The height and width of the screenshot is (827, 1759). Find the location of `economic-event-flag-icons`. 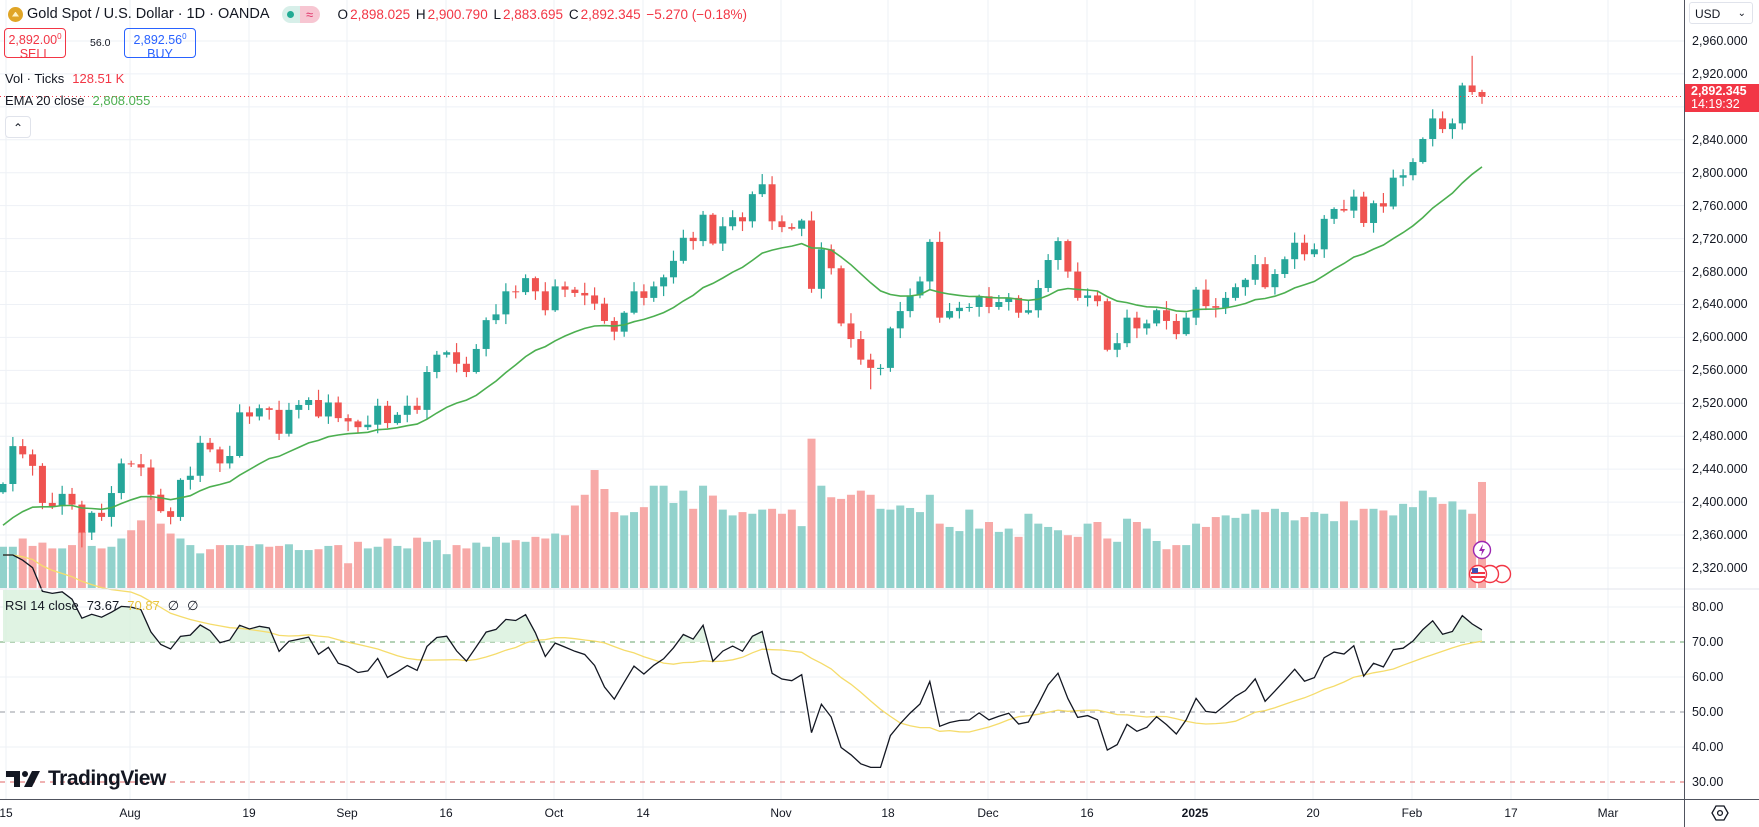

economic-event-flag-icons is located at coordinates (1491, 574).